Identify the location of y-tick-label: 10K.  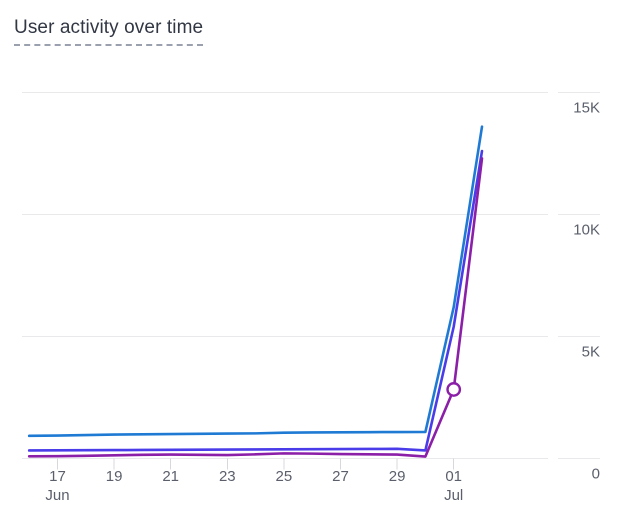
(586, 230).